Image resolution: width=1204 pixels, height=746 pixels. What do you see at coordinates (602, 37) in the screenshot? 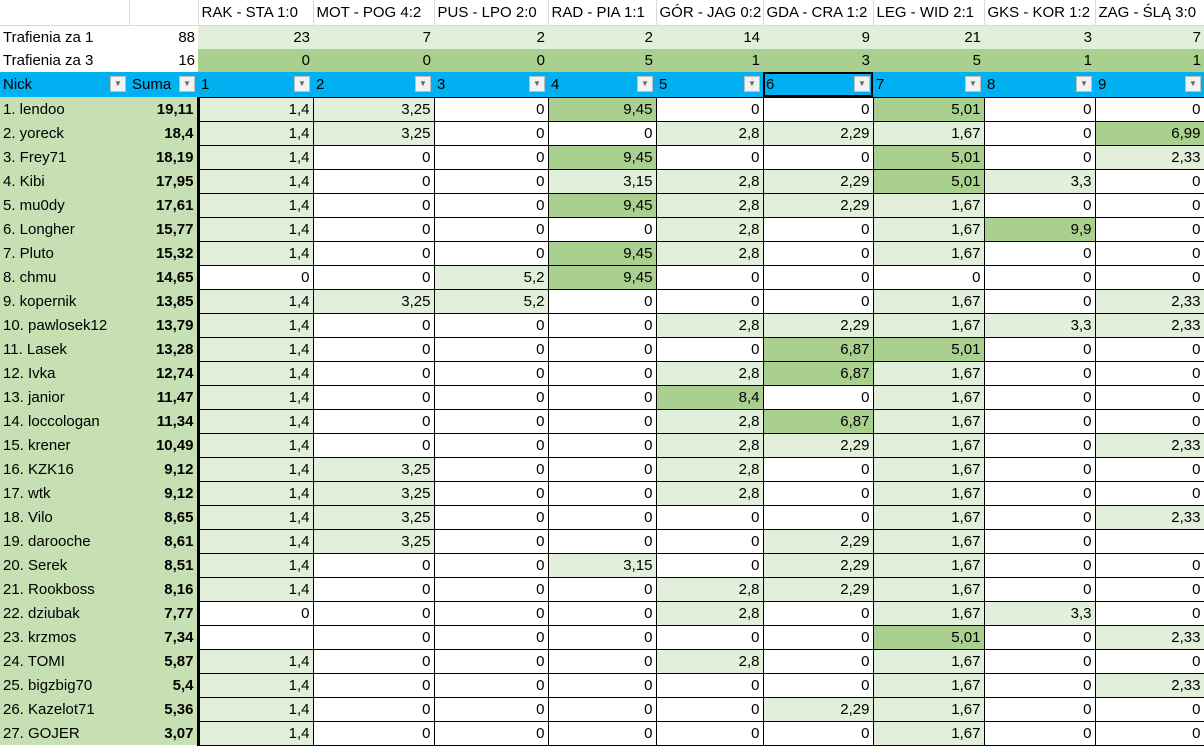
I see `hits1-value: 2` at bounding box center [602, 37].